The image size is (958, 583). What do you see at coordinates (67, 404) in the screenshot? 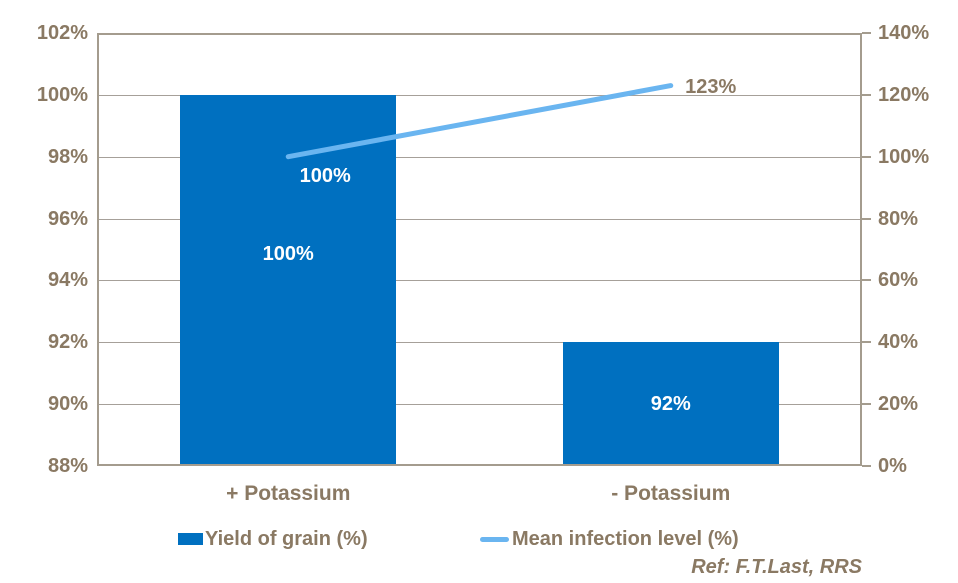
I see `left-axis-tick-label: 90%` at bounding box center [67, 404].